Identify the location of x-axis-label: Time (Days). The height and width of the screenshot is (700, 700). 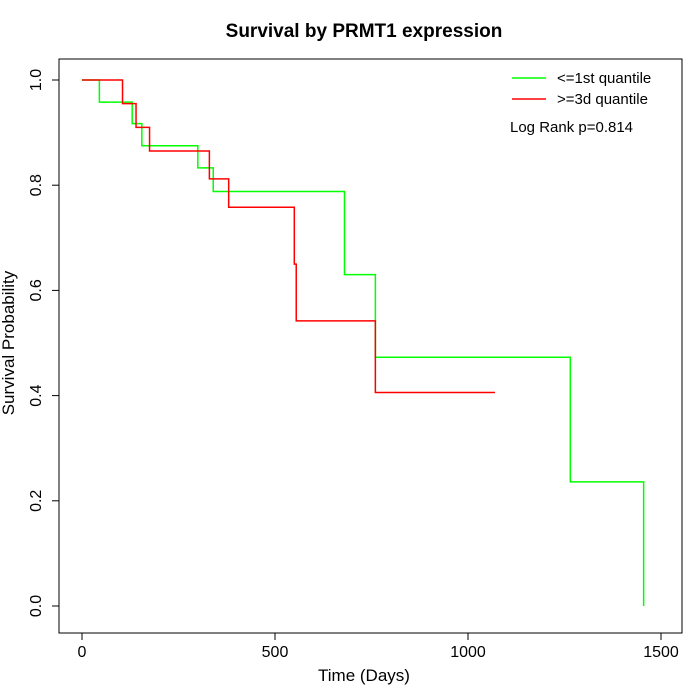
(364, 675).